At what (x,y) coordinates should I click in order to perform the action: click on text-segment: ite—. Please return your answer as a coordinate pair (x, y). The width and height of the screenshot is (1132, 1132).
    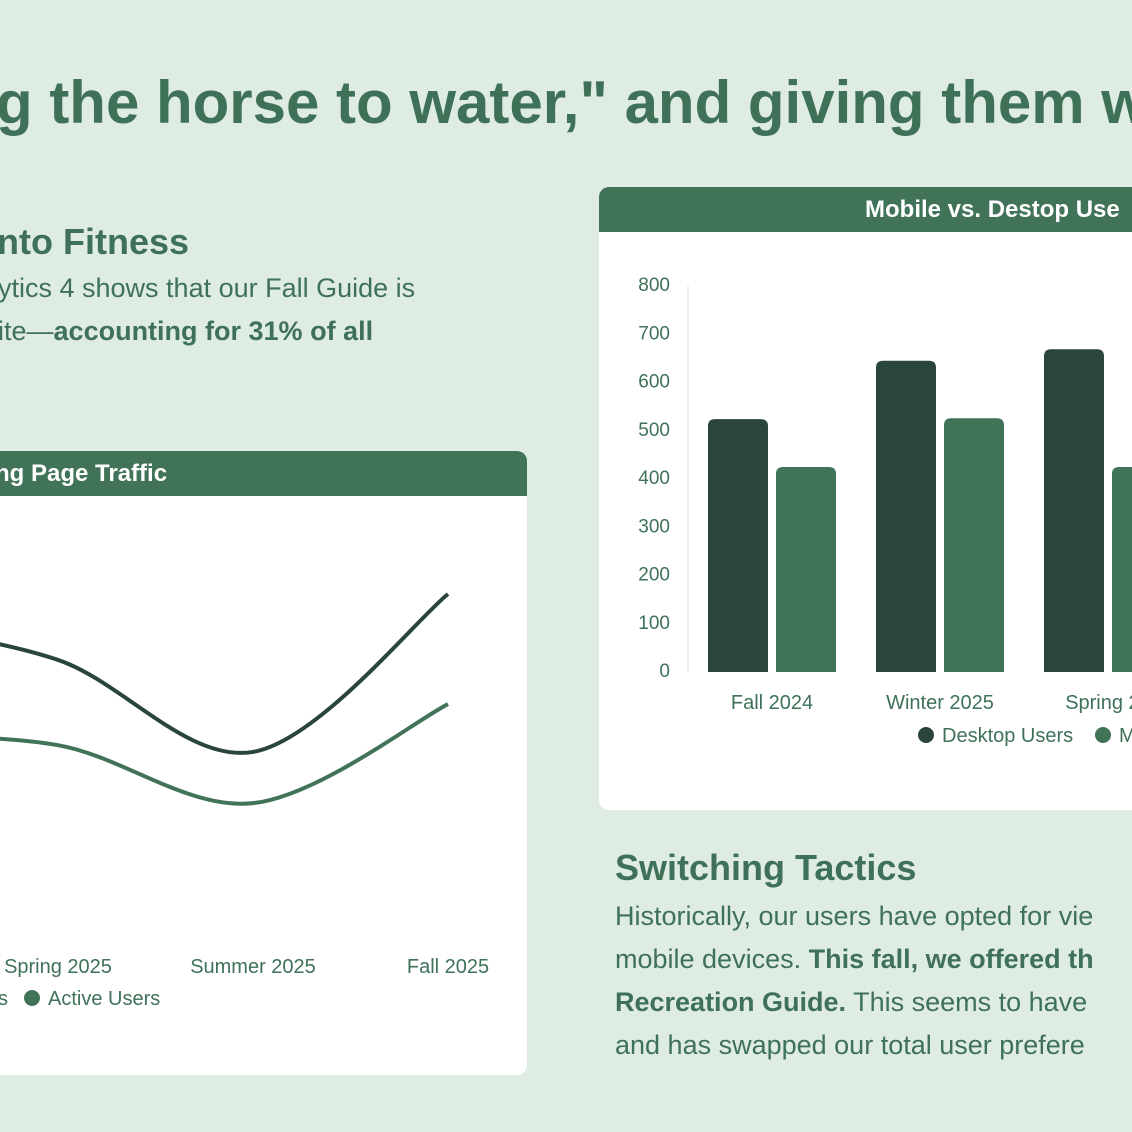
    Looking at the image, I should click on (27, 331).